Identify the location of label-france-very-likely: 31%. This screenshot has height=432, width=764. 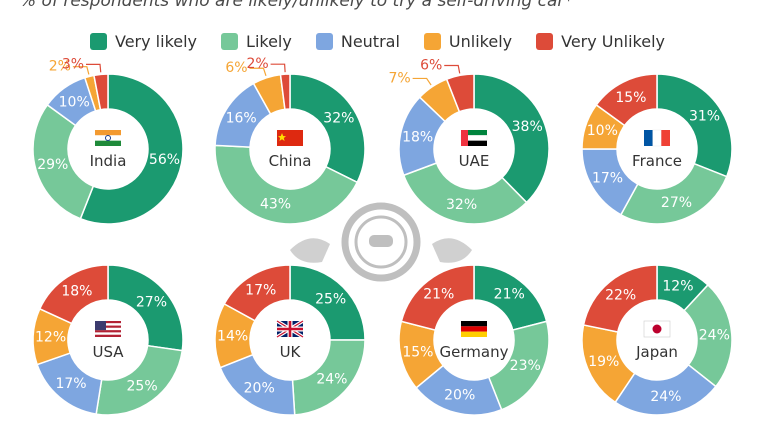
(704, 117).